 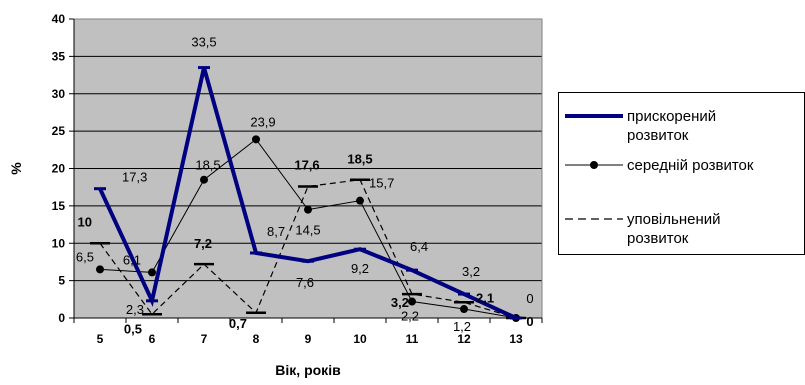 What do you see at coordinates (381, 183) in the screenshot?
I see `data-label: 15,7` at bounding box center [381, 183].